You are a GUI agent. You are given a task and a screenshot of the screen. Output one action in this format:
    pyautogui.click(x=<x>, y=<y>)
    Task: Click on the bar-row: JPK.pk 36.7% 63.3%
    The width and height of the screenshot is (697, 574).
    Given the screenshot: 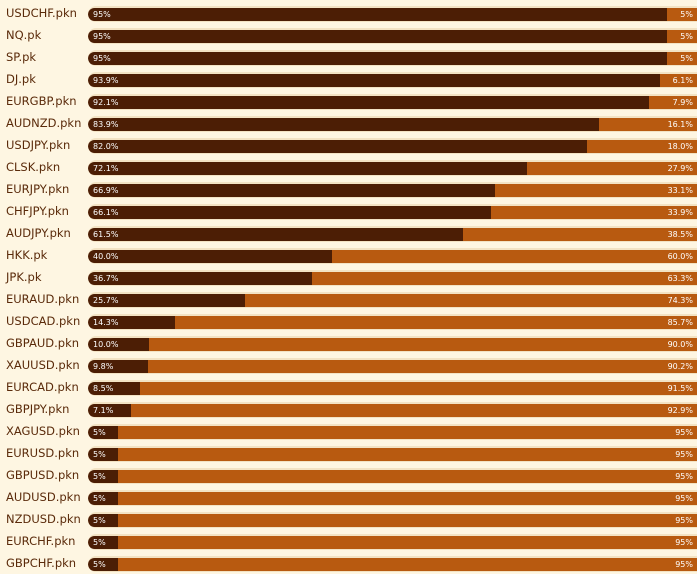 What is the action you would take?
    pyautogui.click(x=348, y=277)
    